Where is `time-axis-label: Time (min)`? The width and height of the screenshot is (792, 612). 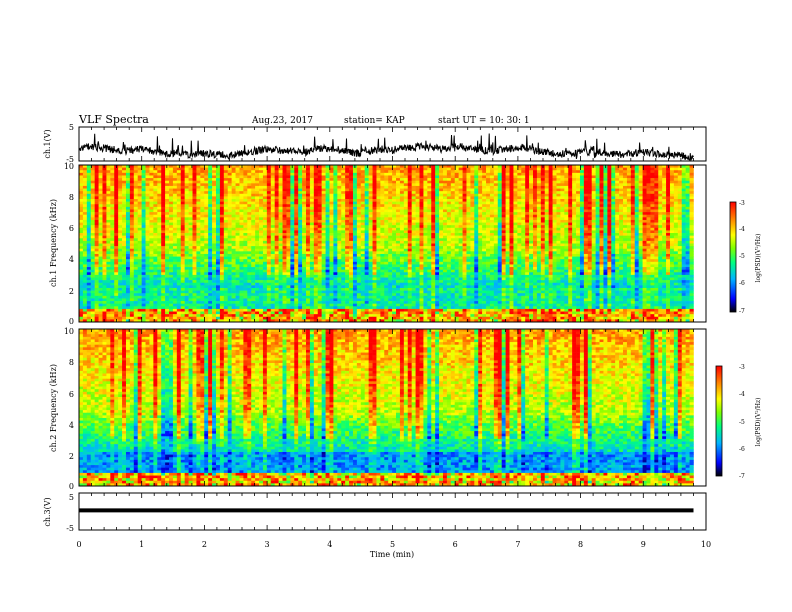
time-axis-label: Time (min) is located at coordinates (392, 554).